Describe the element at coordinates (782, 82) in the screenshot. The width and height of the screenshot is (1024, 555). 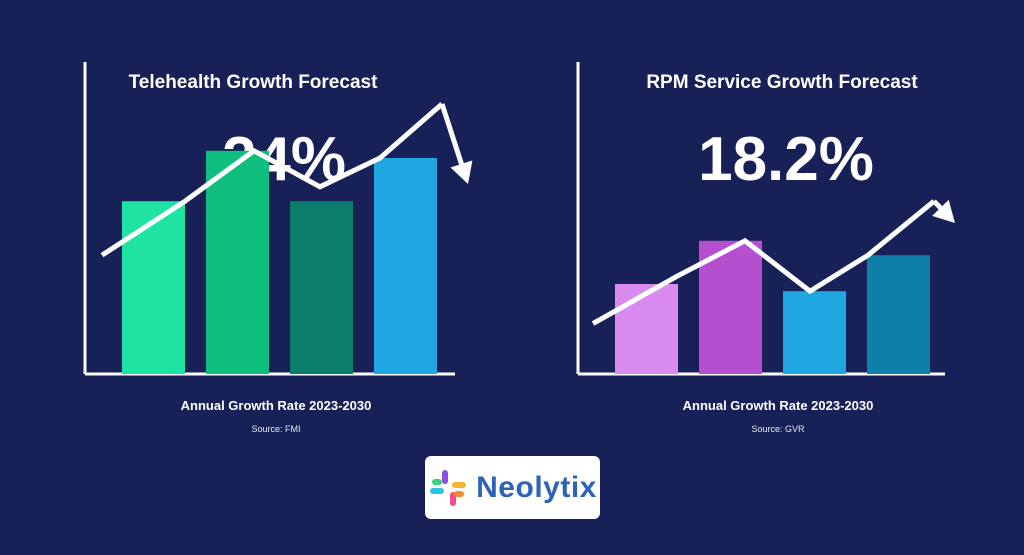
I see `rpm-chart-title: RPM Service Growth Forecast` at that location.